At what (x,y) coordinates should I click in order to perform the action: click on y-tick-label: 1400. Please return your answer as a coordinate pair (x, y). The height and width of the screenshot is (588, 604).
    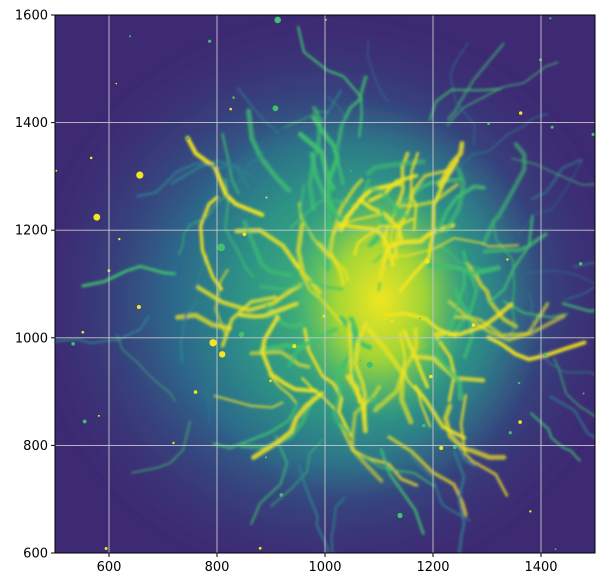
    Looking at the image, I should click on (31, 123).